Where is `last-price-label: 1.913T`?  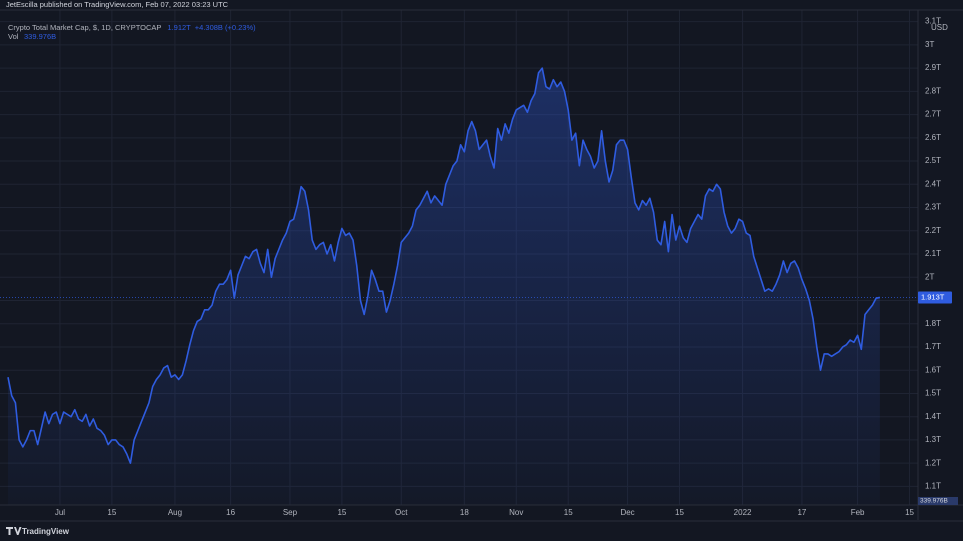
last-price-label: 1.913T is located at coordinates (933, 296).